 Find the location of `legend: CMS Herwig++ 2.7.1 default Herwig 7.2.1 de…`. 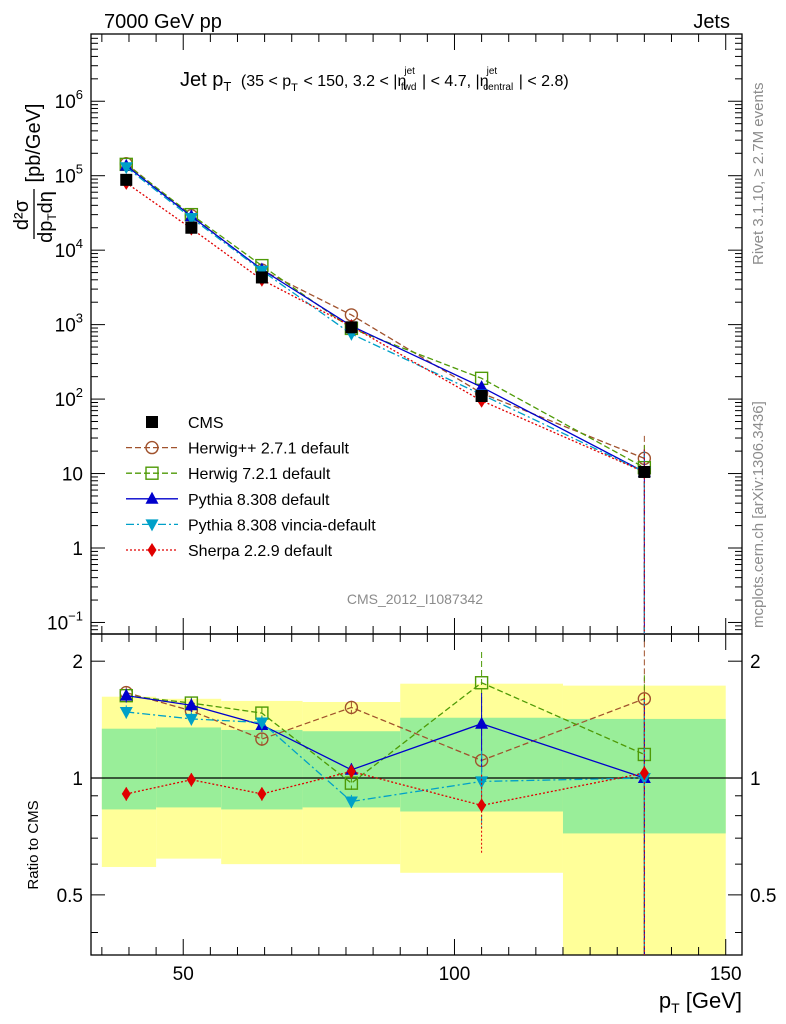

legend: CMS Herwig++ 2.7.1 default Herwig 7.2.1 de… is located at coordinates (251, 487).